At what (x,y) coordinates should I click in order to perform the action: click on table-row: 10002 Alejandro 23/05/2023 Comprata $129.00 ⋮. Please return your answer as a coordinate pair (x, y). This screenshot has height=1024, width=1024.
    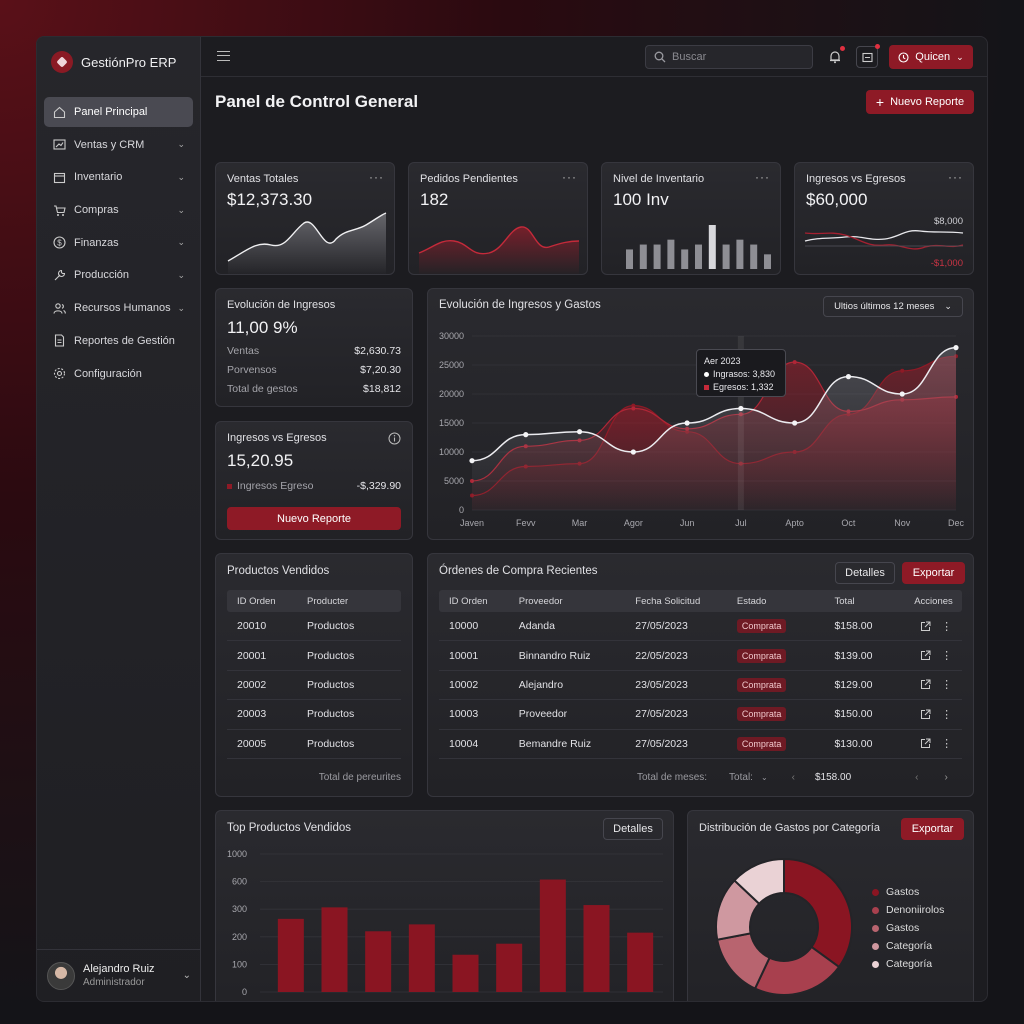
    Looking at the image, I should click on (700, 686).